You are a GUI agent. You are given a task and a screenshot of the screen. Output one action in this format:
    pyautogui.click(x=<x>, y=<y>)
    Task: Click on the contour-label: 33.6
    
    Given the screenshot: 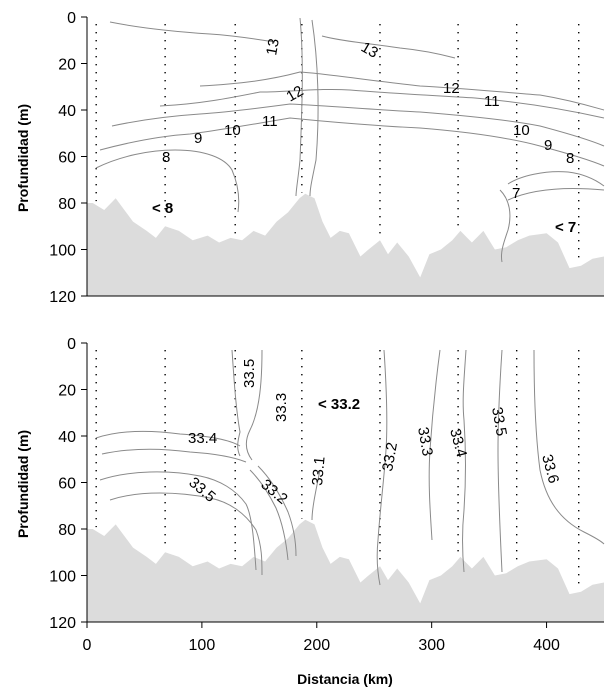 What is the action you would take?
    pyautogui.click(x=550, y=469)
    